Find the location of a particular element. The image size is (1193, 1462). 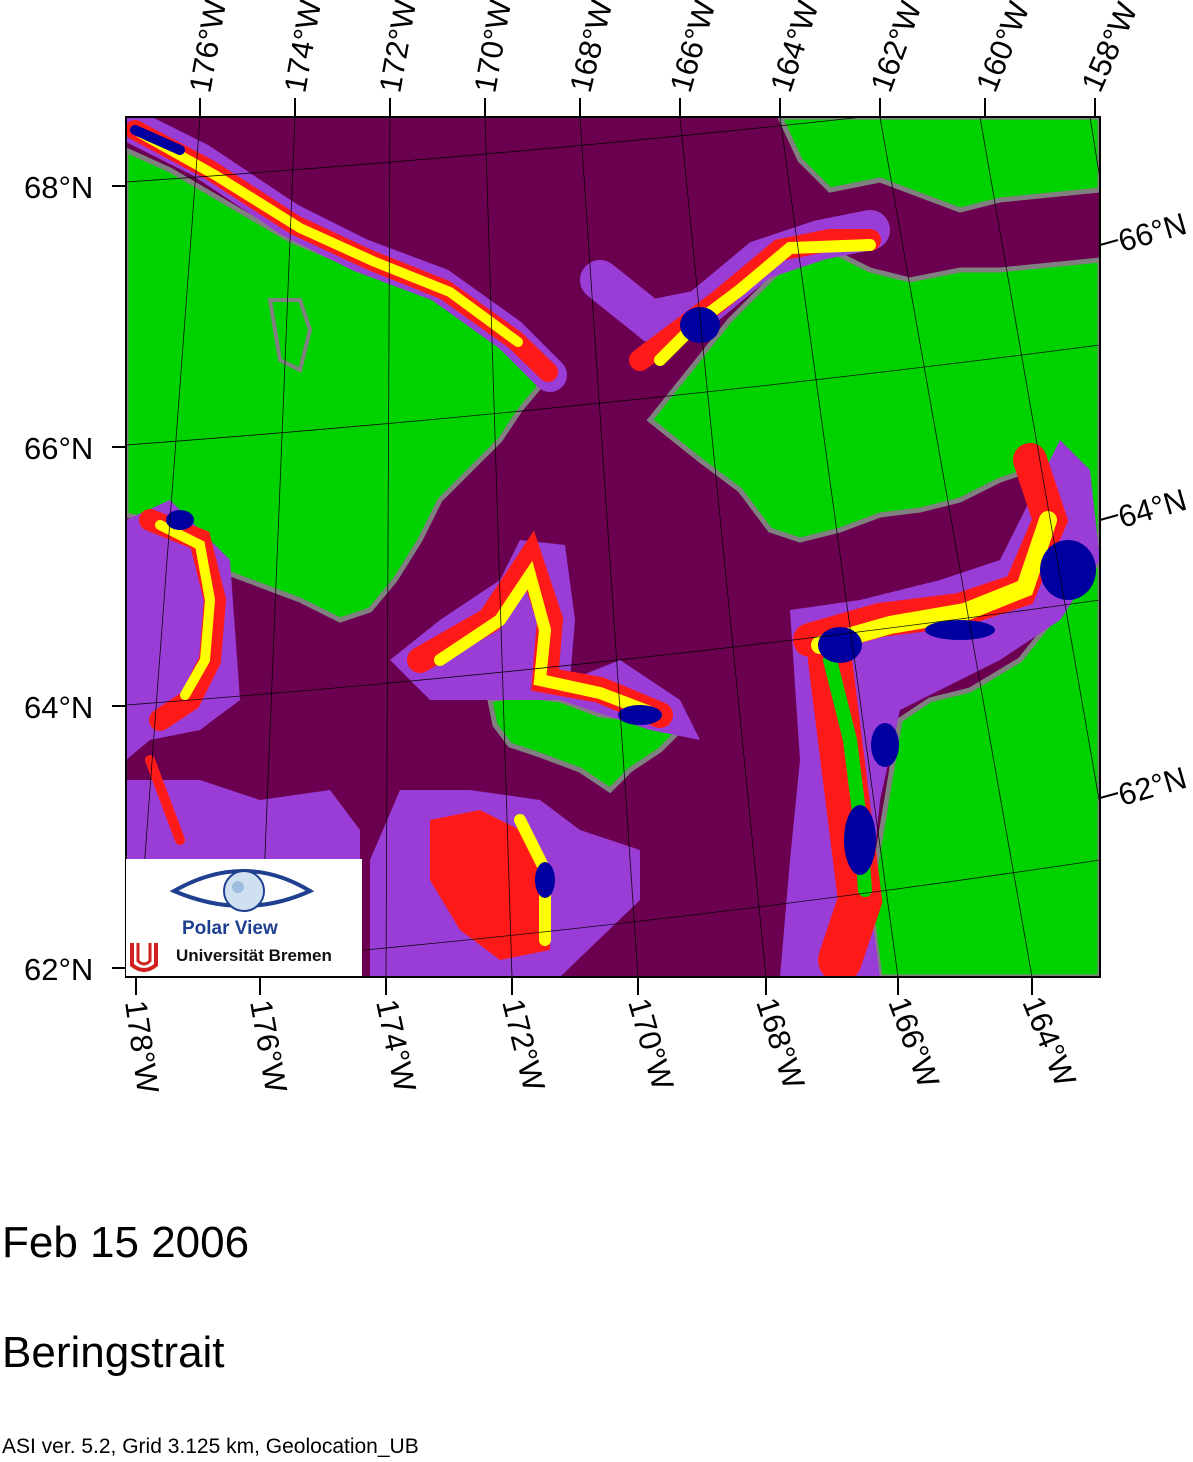

logo-organization: Universität Bremen is located at coordinates (254, 955).